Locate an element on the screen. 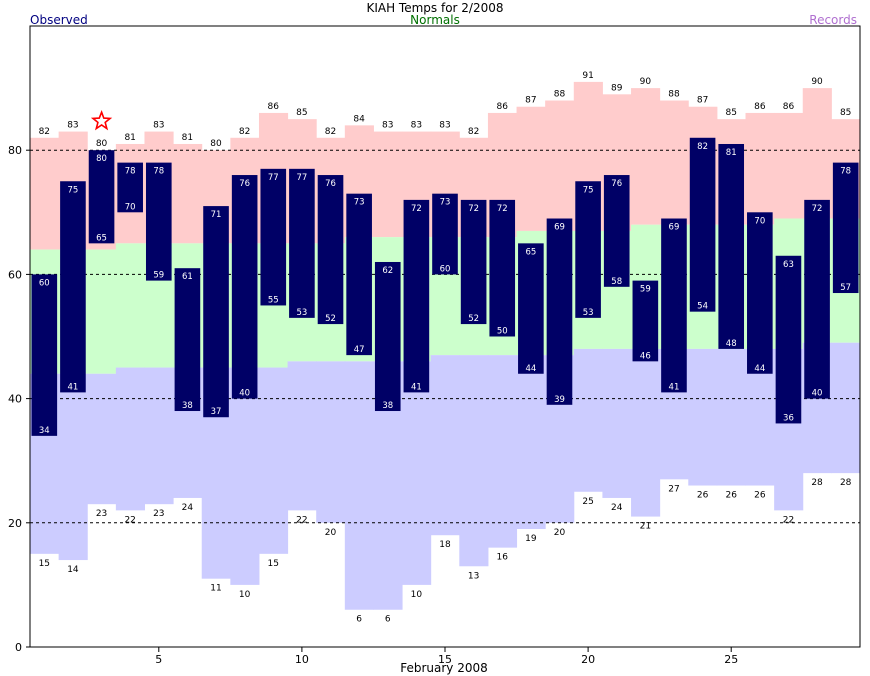 The image size is (870, 676). record-low-label: 11 is located at coordinates (215, 589).